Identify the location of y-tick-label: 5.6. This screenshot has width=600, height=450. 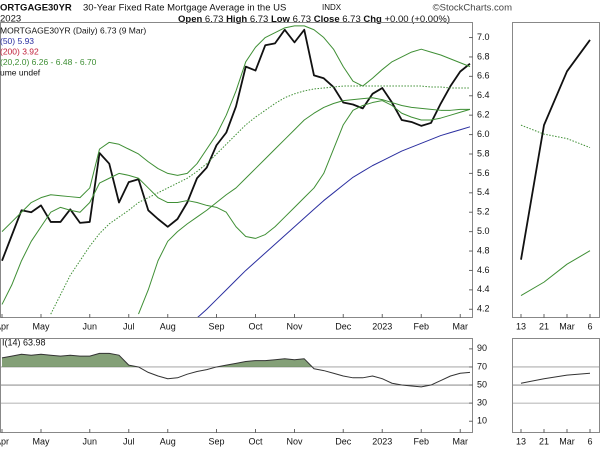
(483, 173).